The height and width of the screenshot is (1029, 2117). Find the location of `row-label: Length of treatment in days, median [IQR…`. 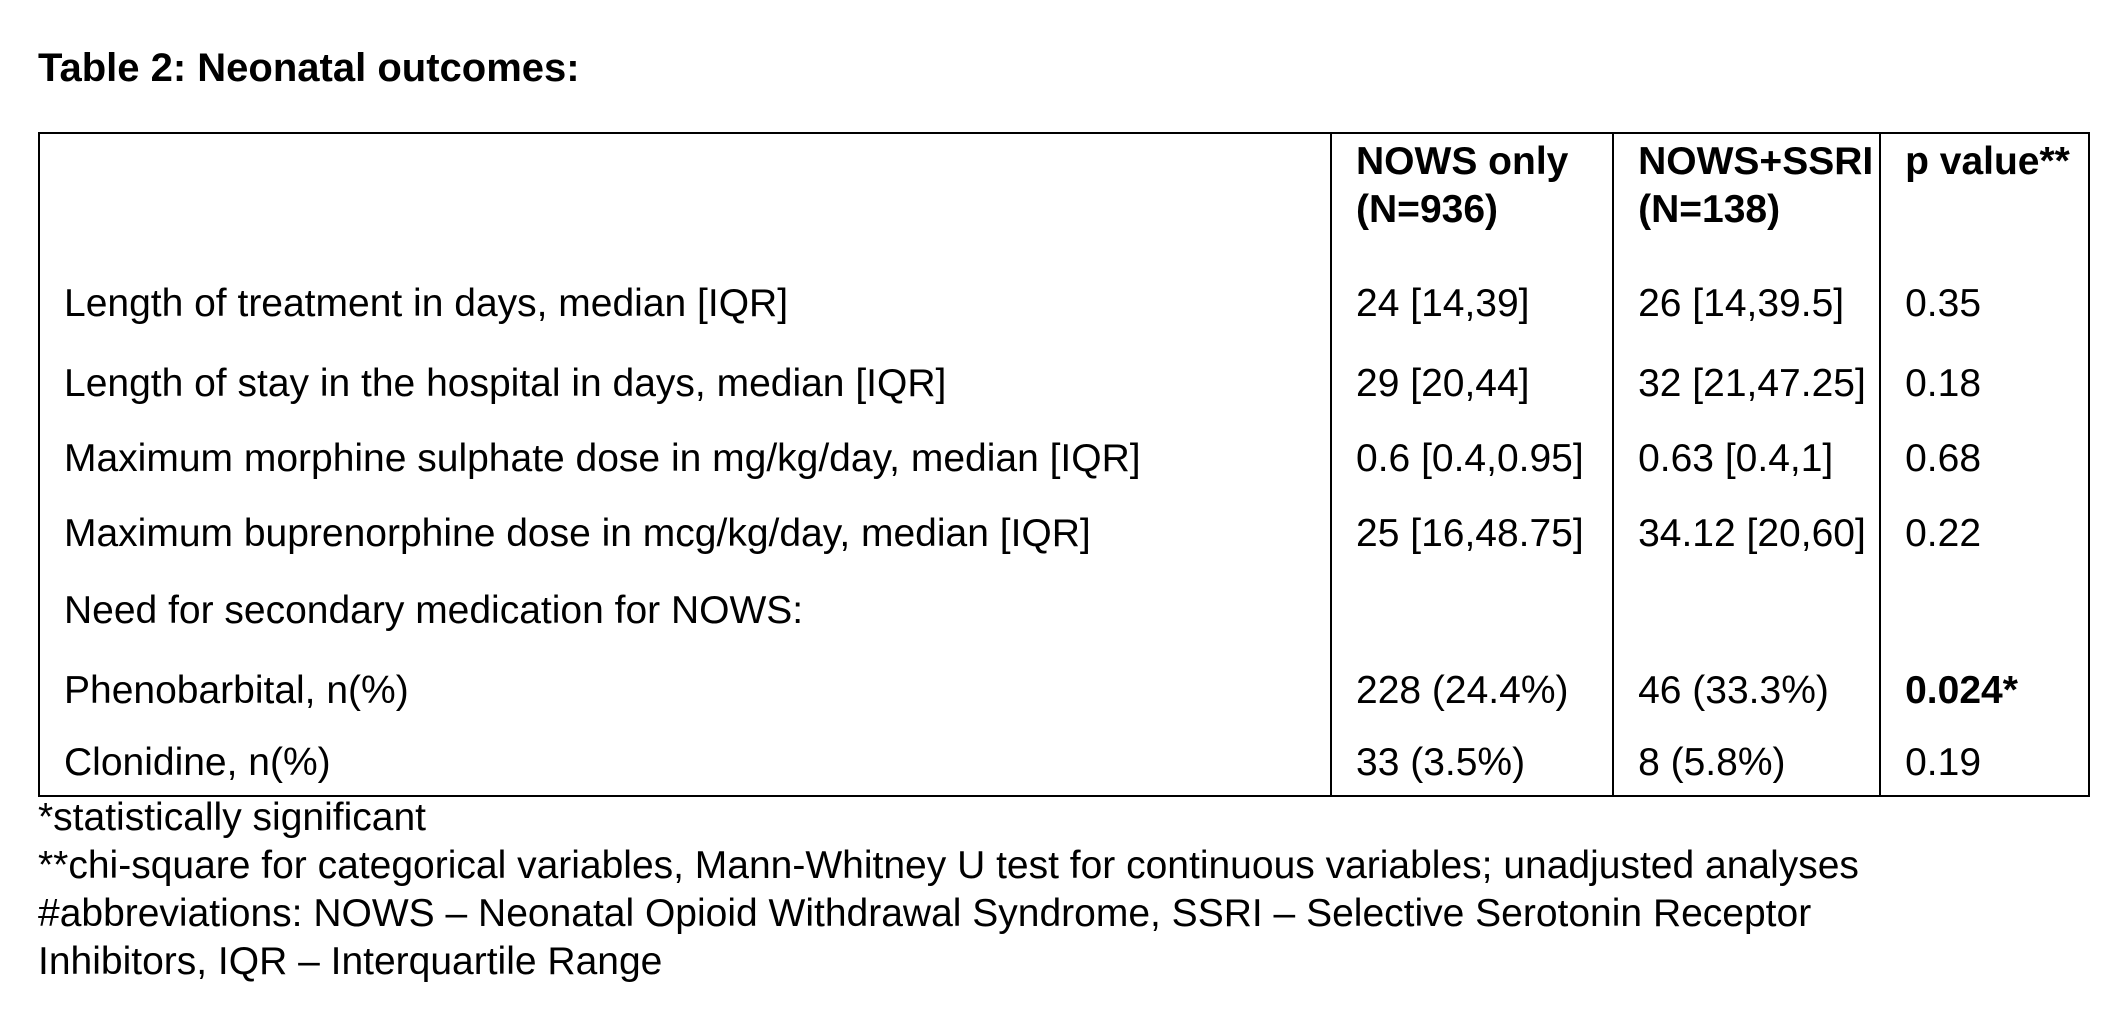

row-label: Length of treatment in days, median [IQR… is located at coordinates (426, 303).